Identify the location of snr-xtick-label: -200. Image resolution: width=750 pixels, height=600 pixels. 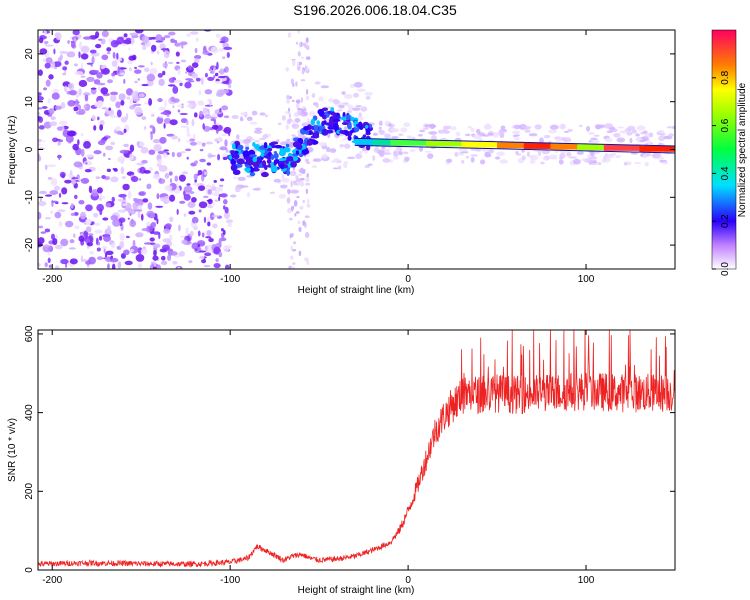
(52, 580).